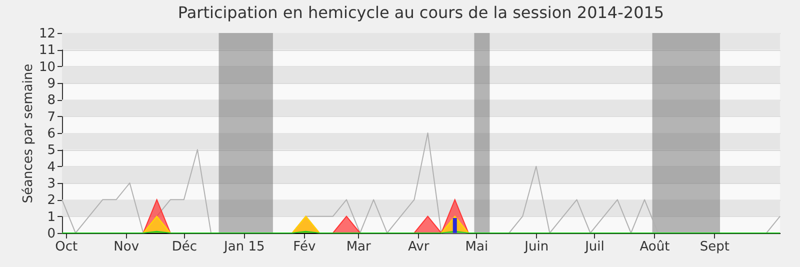 Image resolution: width=800 pixels, height=267 pixels. What do you see at coordinates (655, 247) in the screenshot?
I see `x-tick-label: Août` at bounding box center [655, 247].